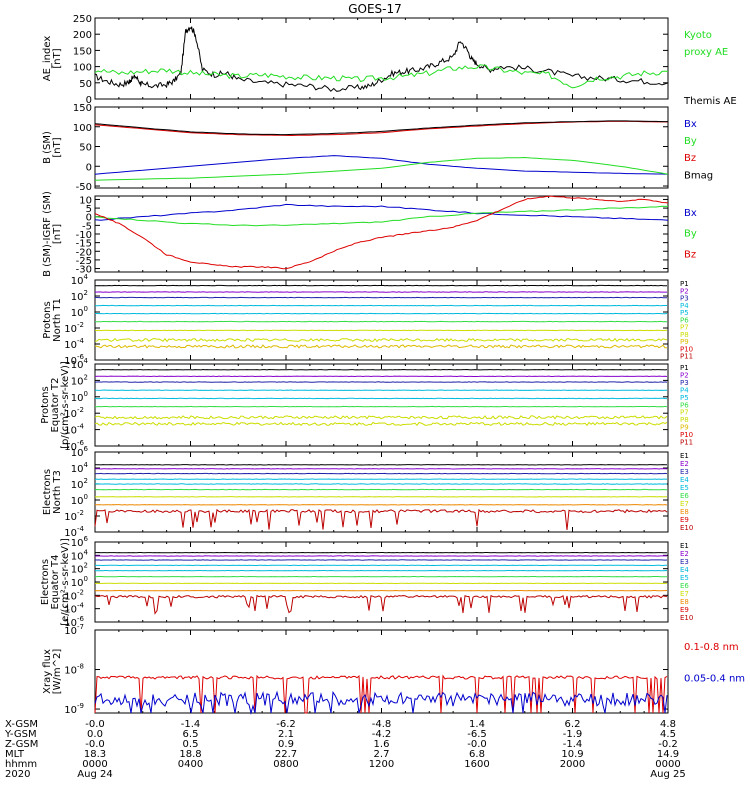 Image resolution: width=750 pixels, height=800 pixels. I want to click on legend-label: P5, so click(684, 398).